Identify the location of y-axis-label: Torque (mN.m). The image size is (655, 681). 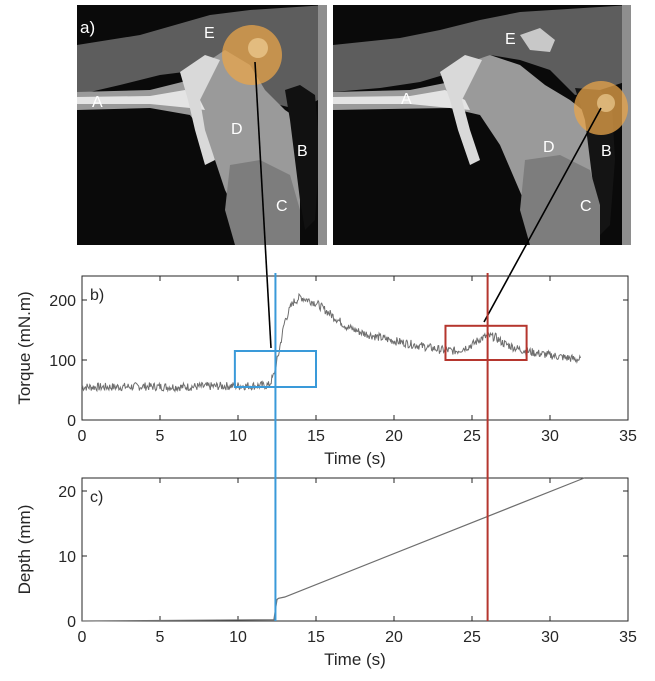
(24, 347).